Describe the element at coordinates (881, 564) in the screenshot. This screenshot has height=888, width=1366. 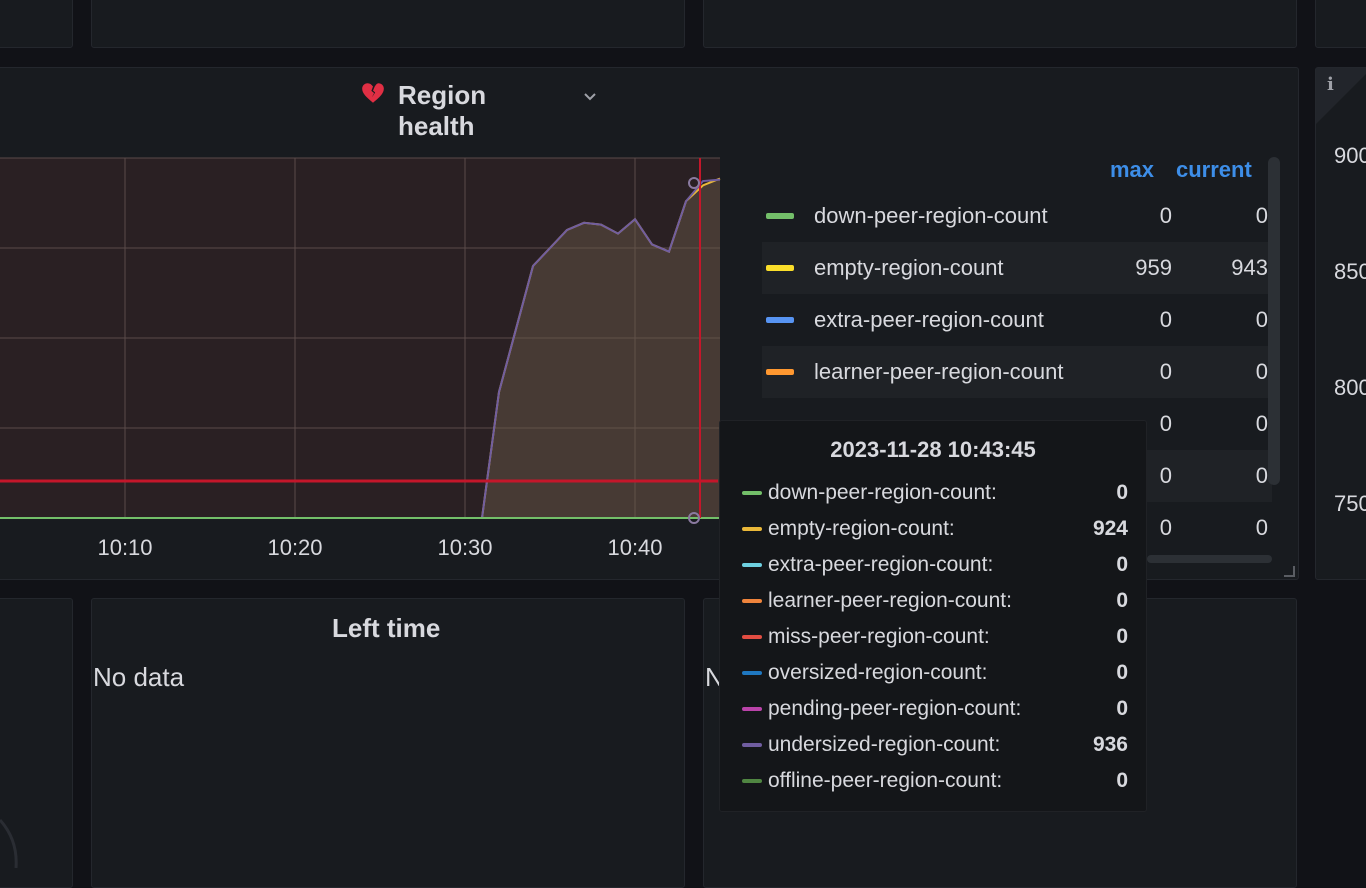
I see `tooltip-series-name: extra-peer-region-count:` at that location.